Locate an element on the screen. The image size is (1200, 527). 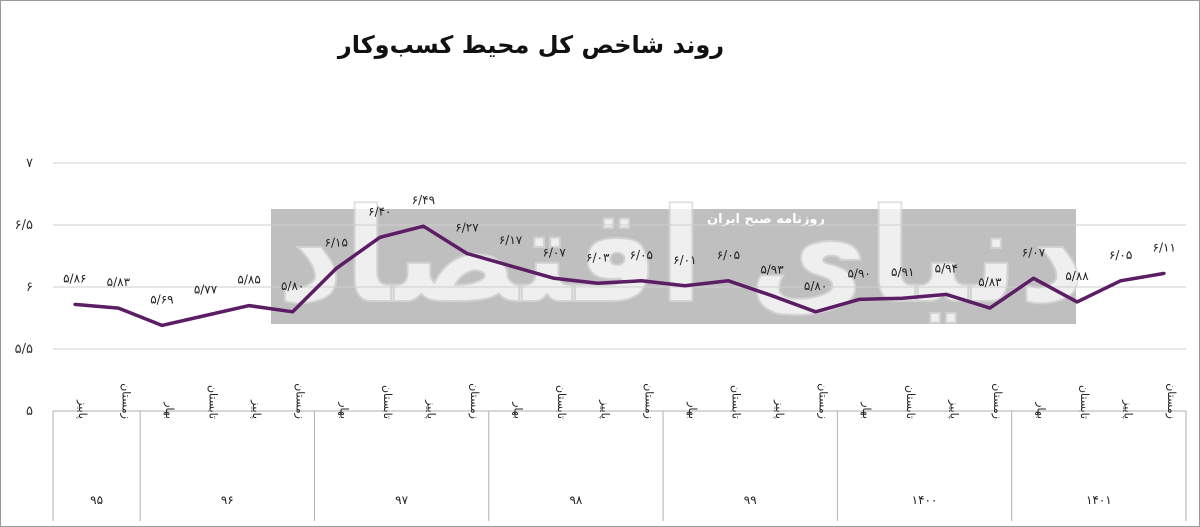
data-label: ۵/۸۶ is located at coordinates (74, 278).